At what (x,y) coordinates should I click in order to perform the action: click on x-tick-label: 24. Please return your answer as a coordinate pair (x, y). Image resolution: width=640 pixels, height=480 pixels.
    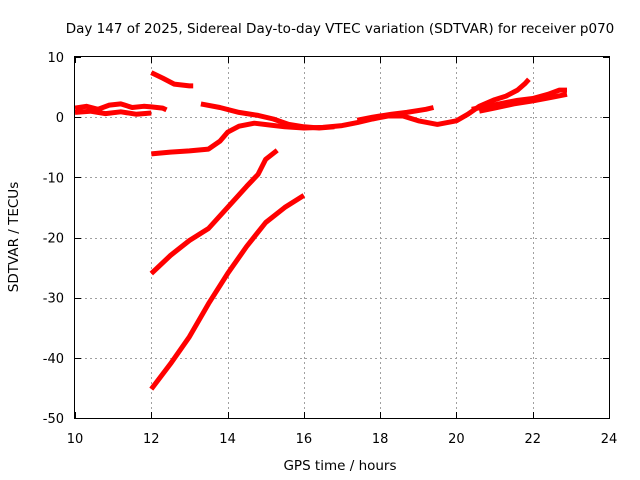
    Looking at the image, I should click on (609, 439).